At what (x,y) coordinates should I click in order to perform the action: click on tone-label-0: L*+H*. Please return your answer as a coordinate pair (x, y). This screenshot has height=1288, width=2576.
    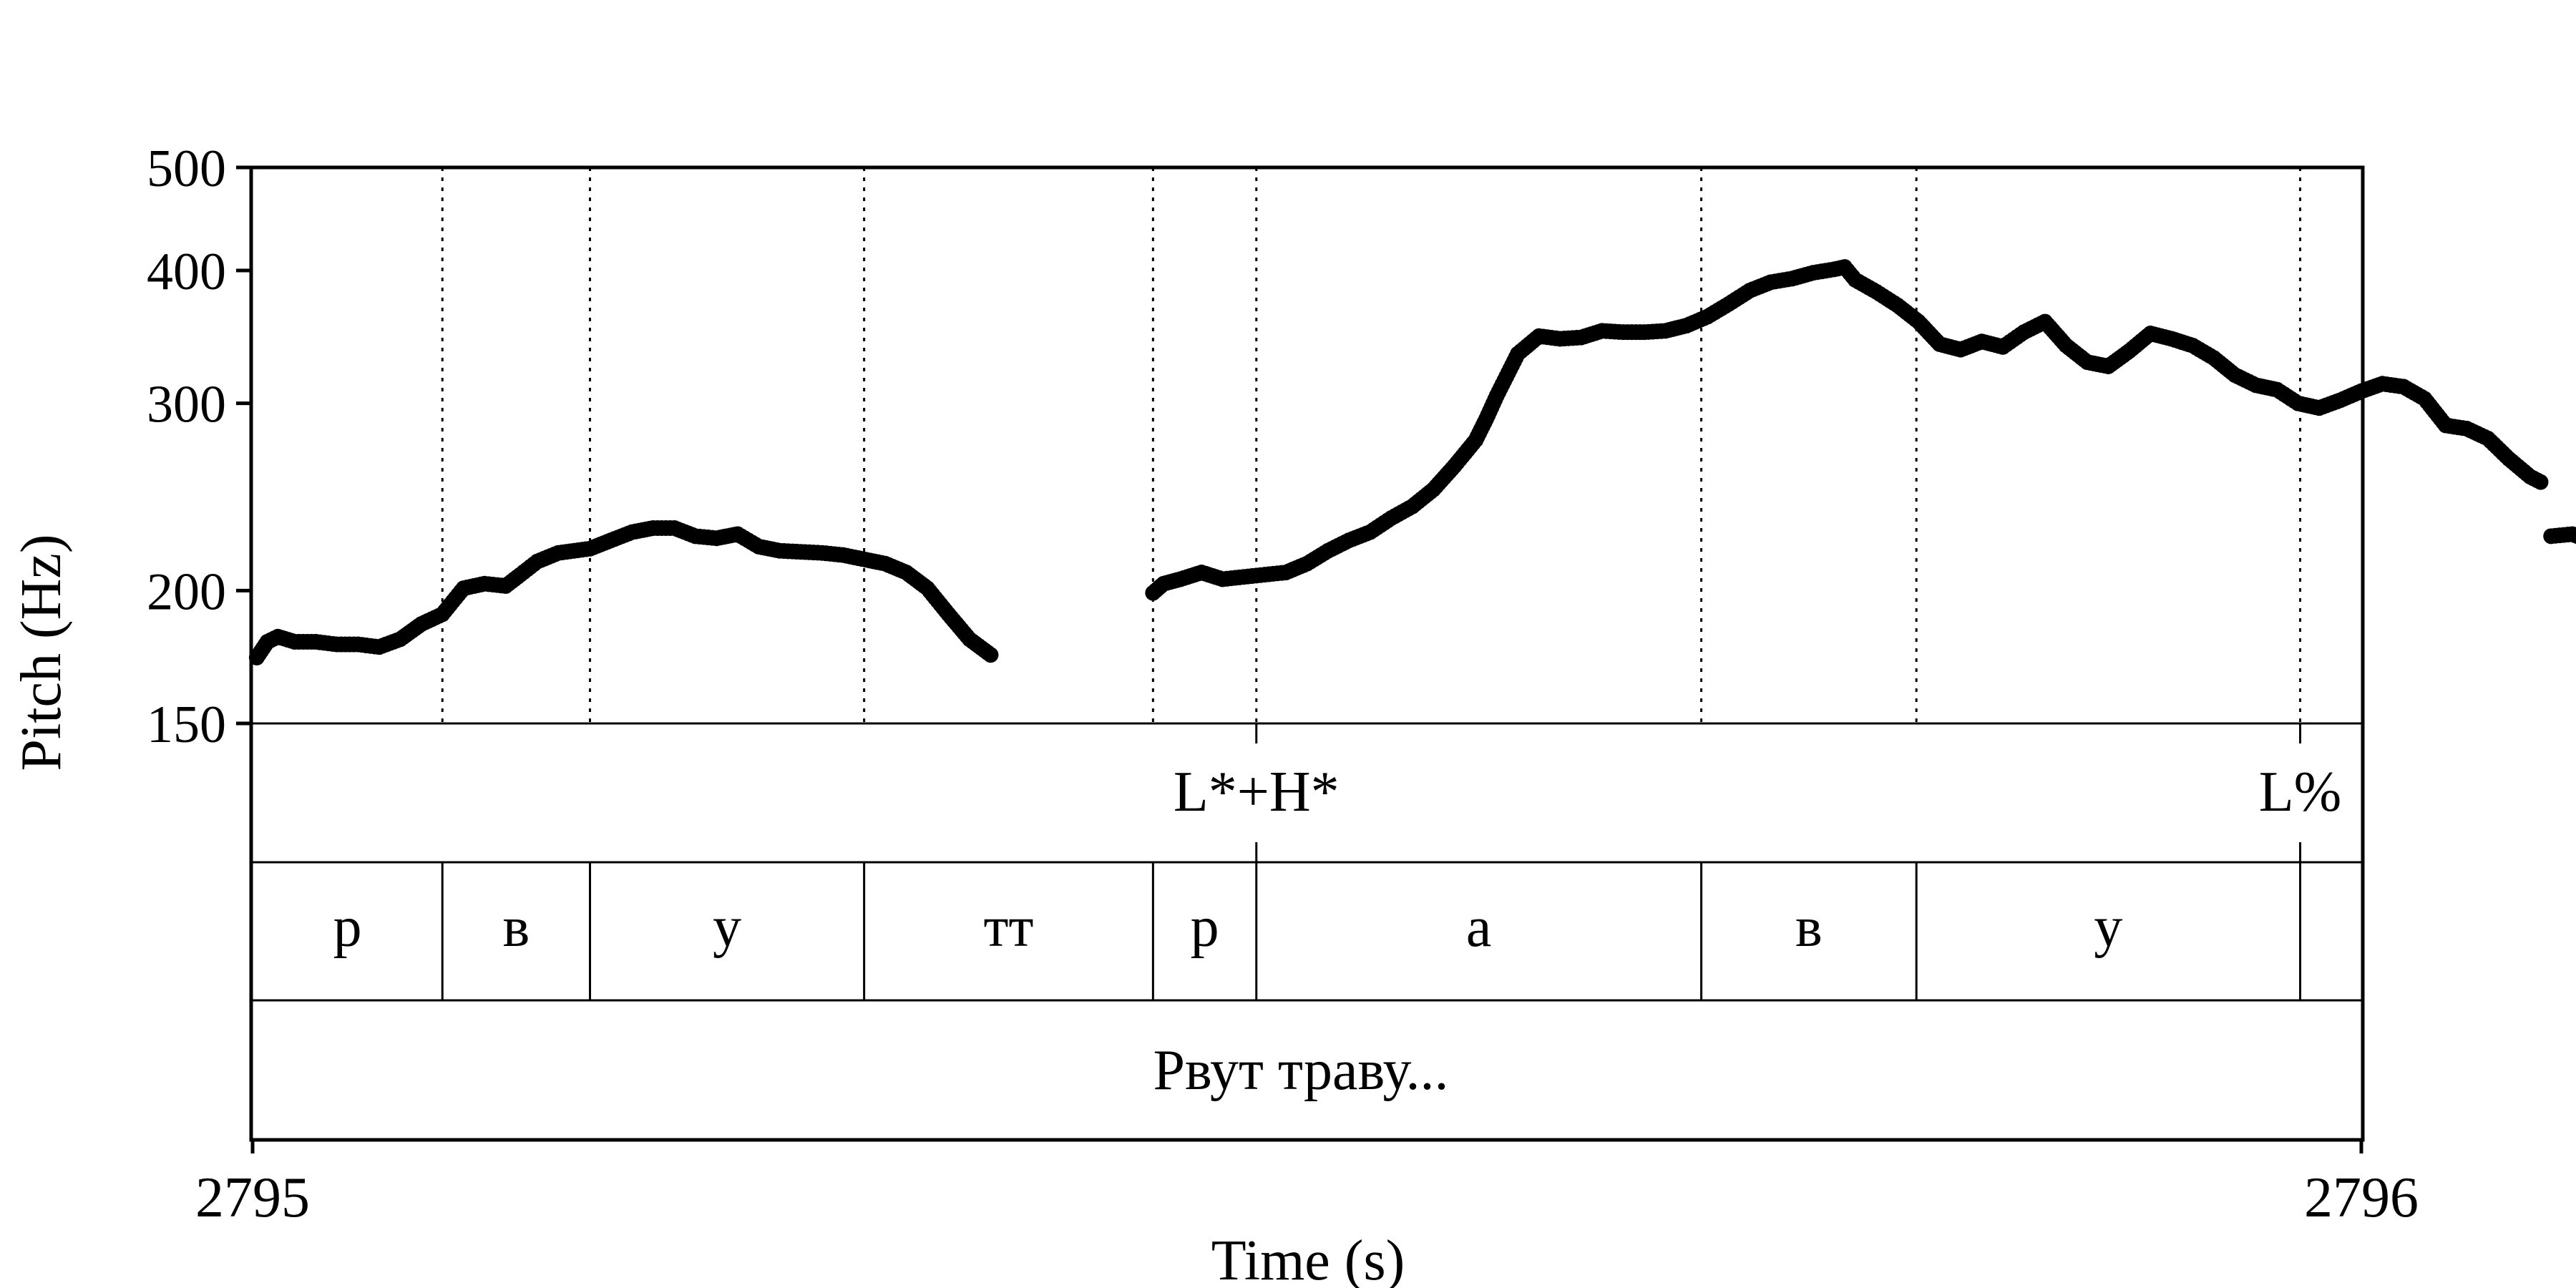
    Looking at the image, I should click on (1257, 792).